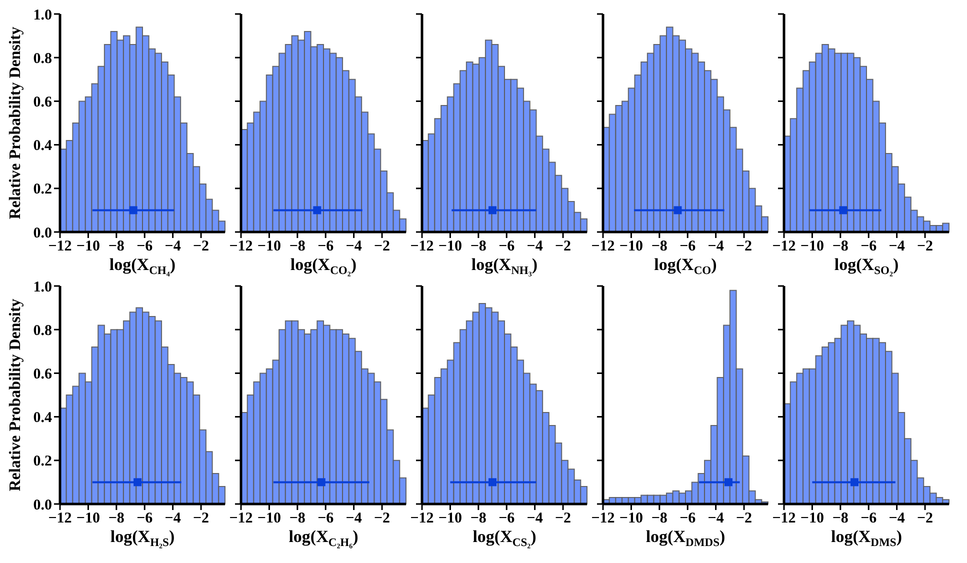 This screenshot has width=967, height=563. What do you see at coordinates (142, 538) in the screenshot?
I see `x-axis-title: log(X$_{H₂S}$)` at bounding box center [142, 538].